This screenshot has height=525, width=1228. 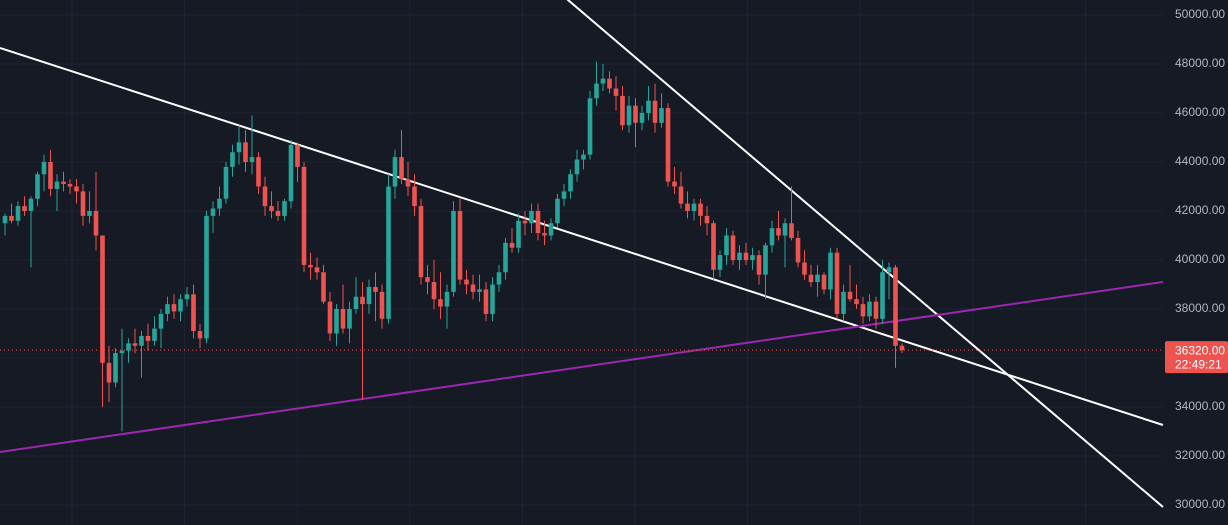 I want to click on y-tick-label: 38000.00, so click(x=1200, y=308).